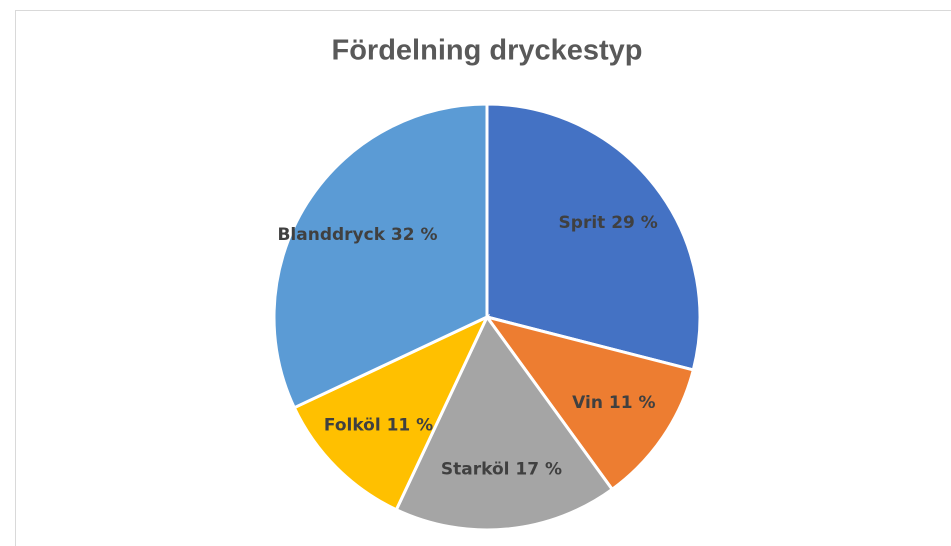 This screenshot has width=951, height=546. I want to click on data-label: Vin 11 %, so click(613, 403).